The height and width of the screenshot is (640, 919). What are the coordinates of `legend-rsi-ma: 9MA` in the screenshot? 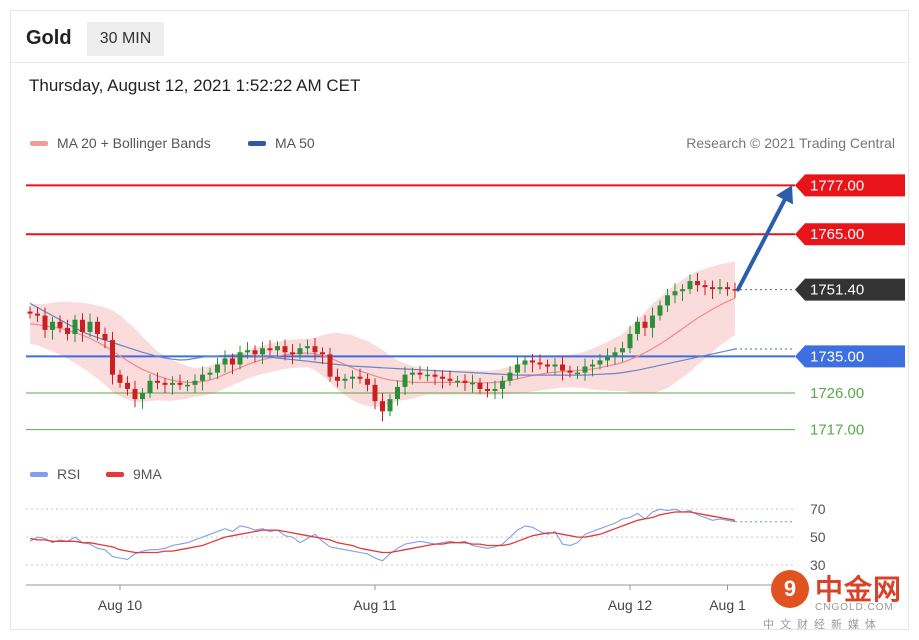 It's located at (134, 474).